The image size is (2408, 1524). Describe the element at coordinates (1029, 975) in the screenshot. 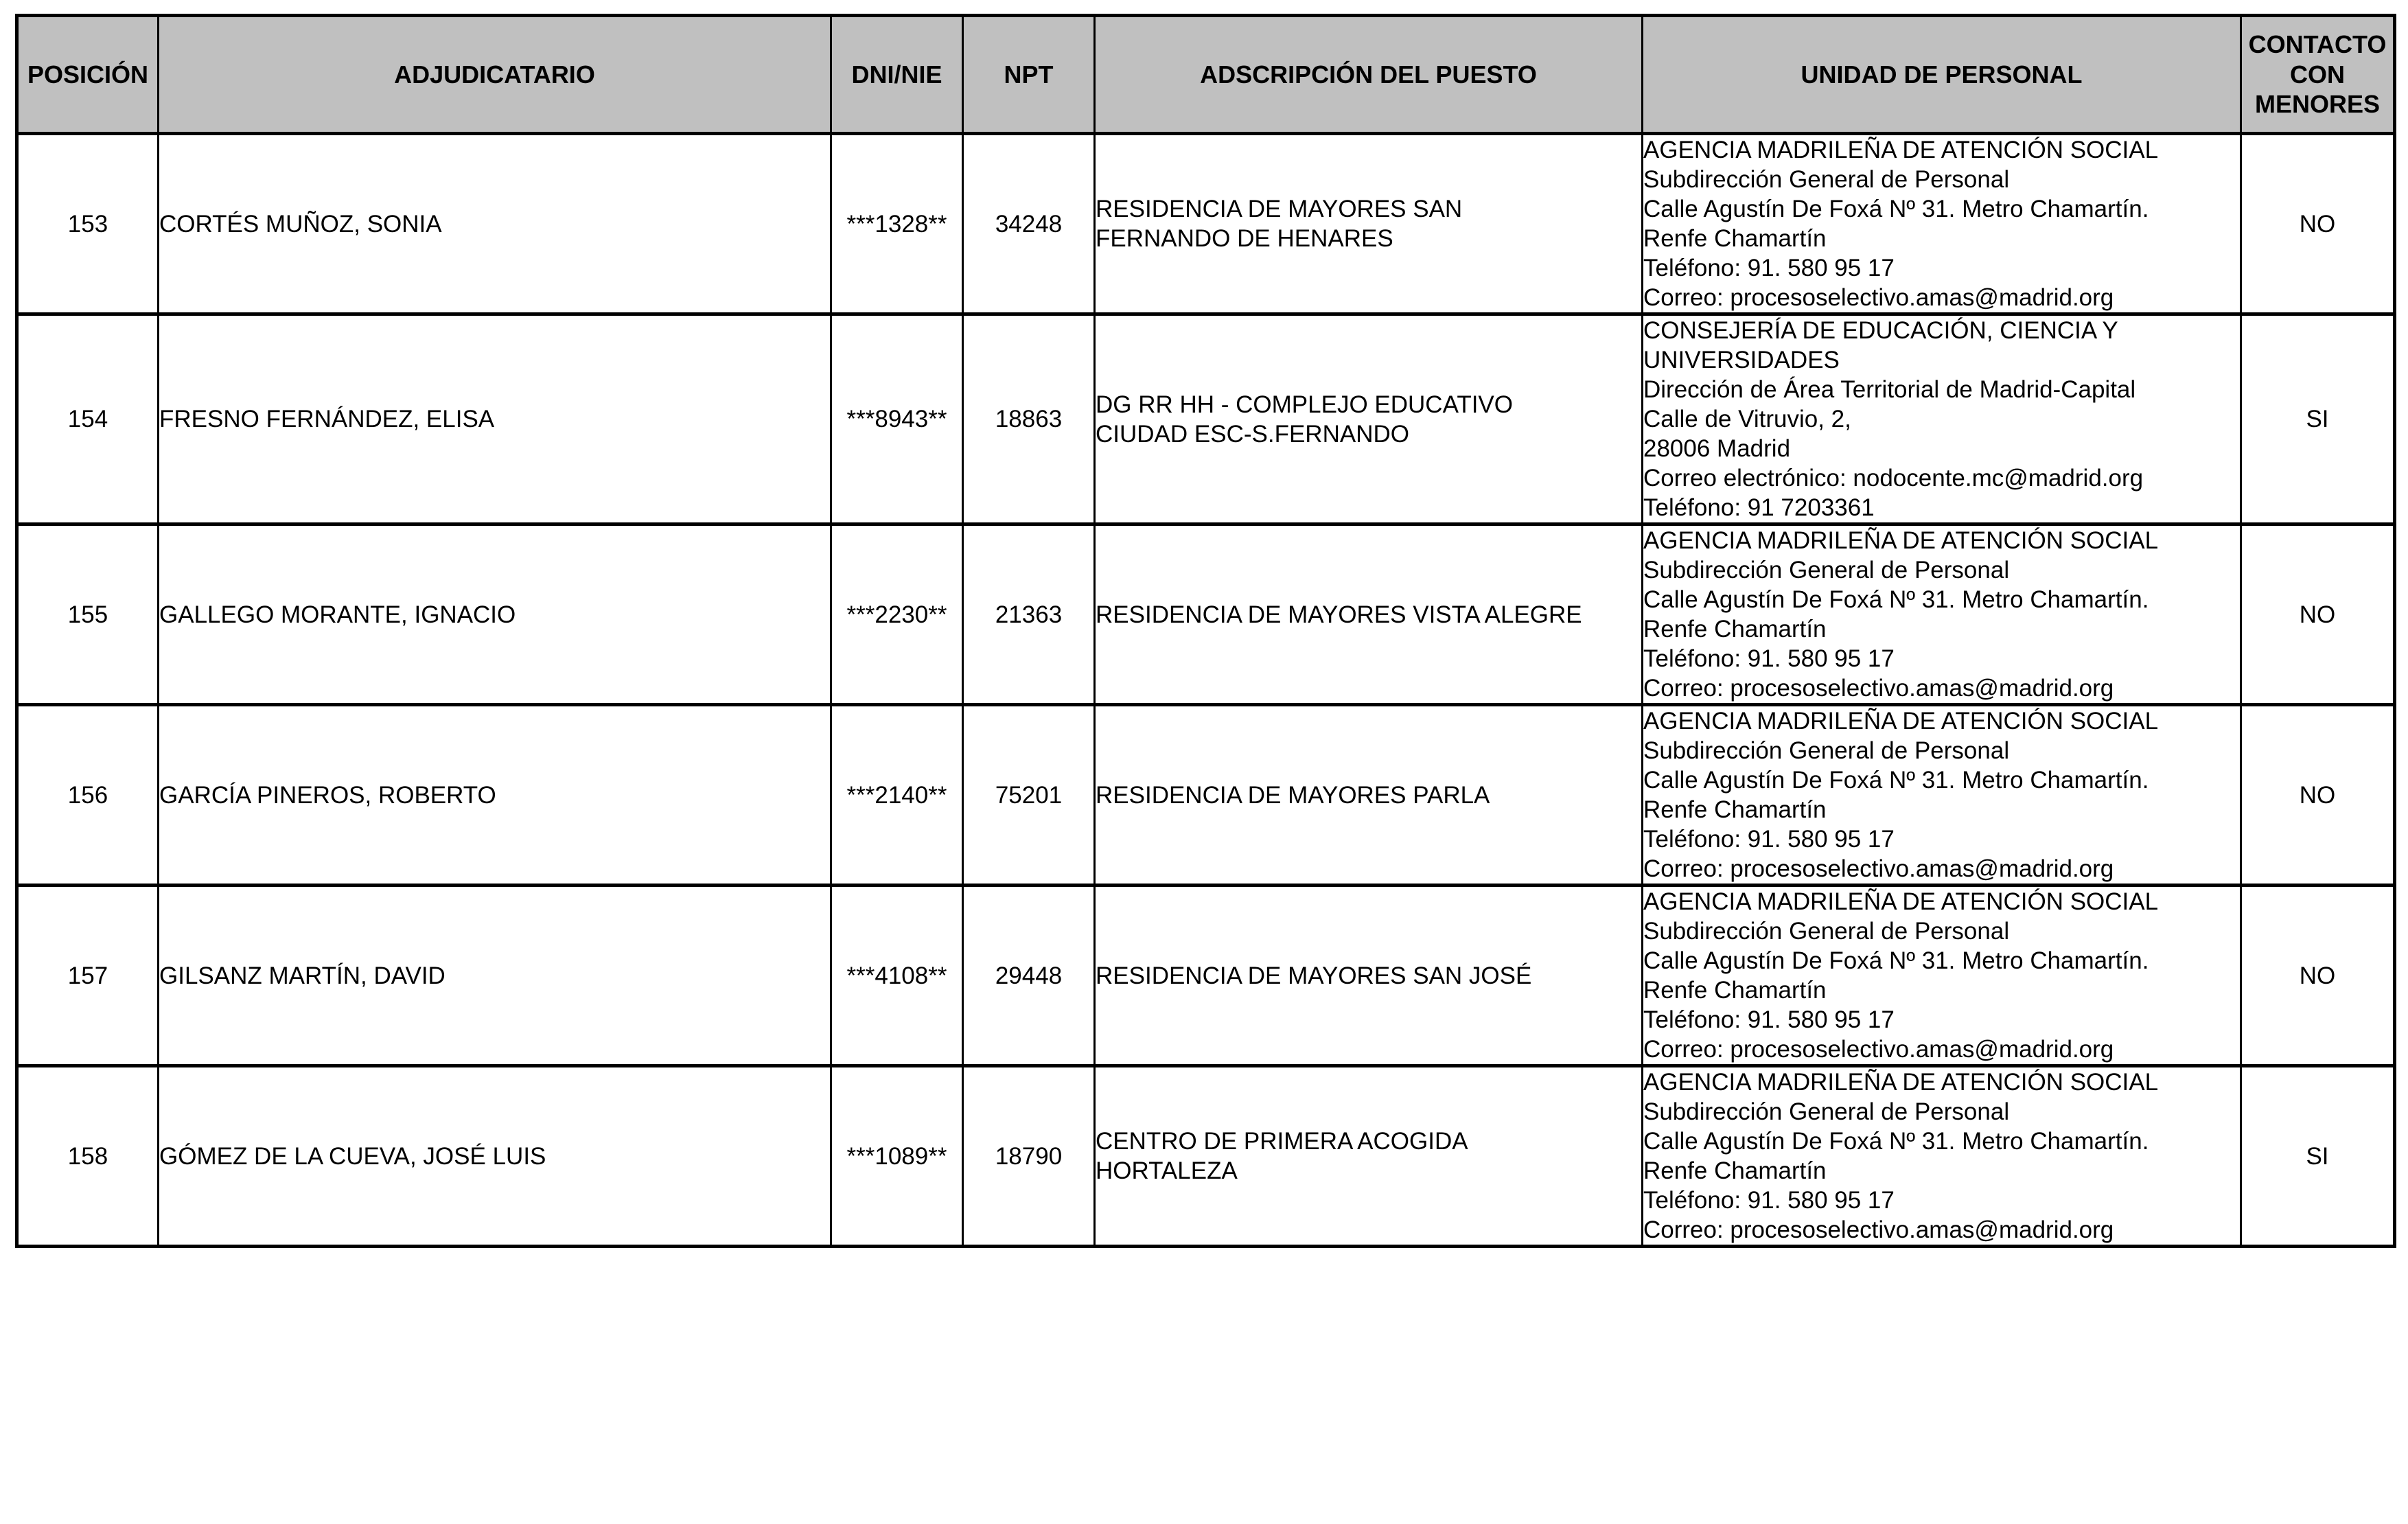

I see `cell-npt: 29448` at that location.